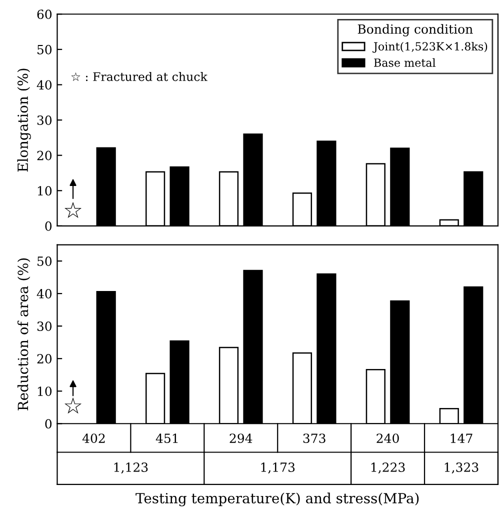 This screenshot has height=523, width=502. Describe the element at coordinates (388, 468) in the screenshot. I see `text: 1,223` at that location.